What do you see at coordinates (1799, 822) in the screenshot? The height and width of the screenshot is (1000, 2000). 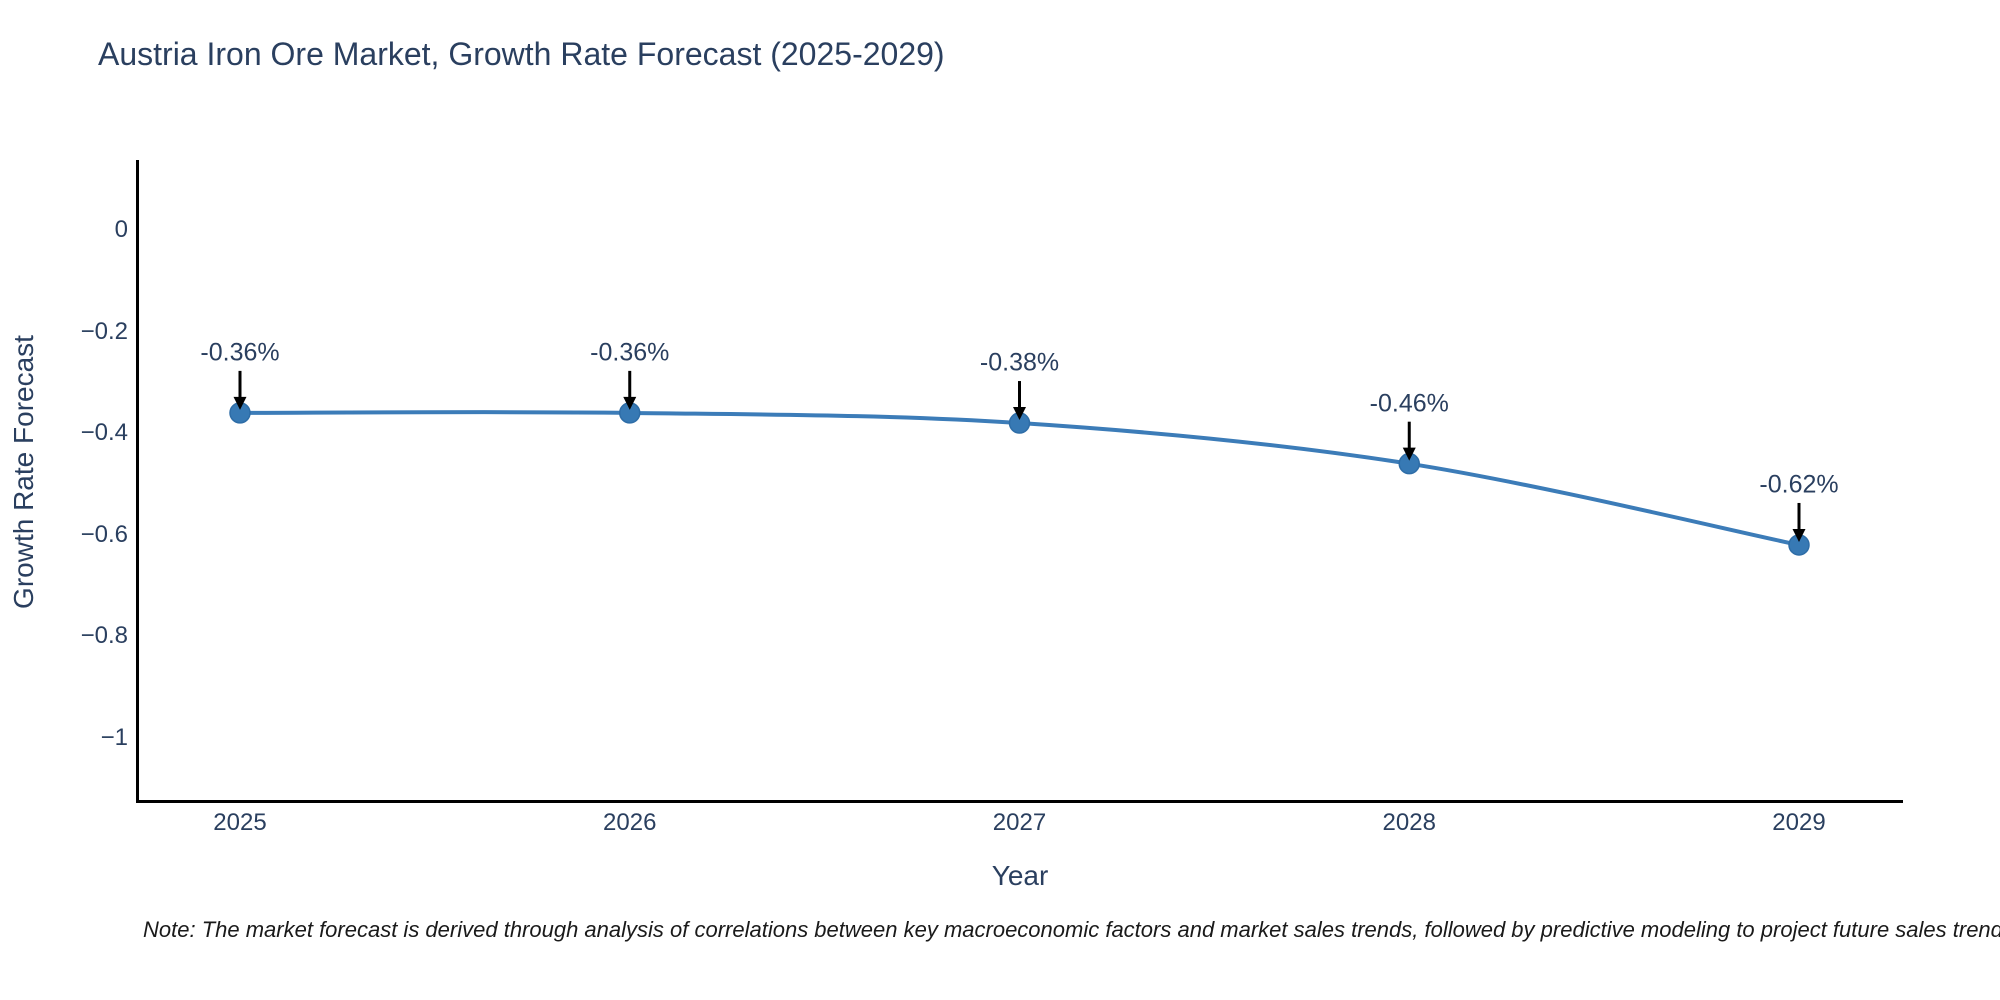 I see `x-tick-label: 2029` at bounding box center [1799, 822].